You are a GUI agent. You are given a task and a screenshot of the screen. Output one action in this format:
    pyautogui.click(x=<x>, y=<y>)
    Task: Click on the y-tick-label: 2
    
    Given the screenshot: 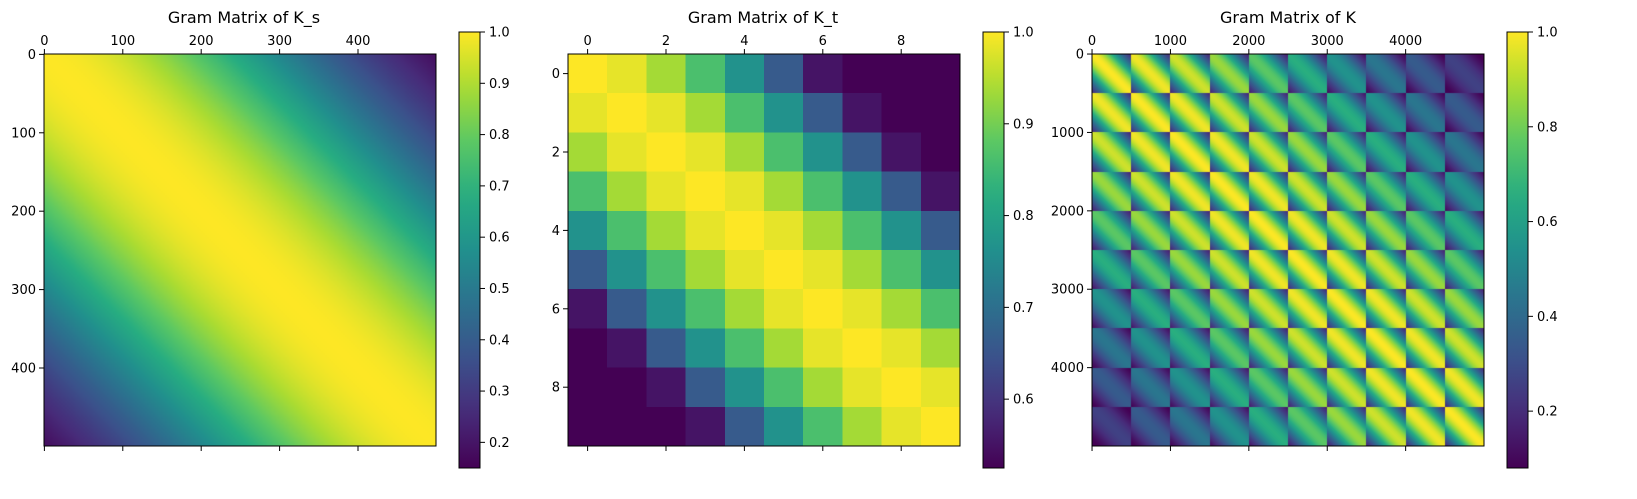 What is the action you would take?
    pyautogui.click(x=556, y=153)
    